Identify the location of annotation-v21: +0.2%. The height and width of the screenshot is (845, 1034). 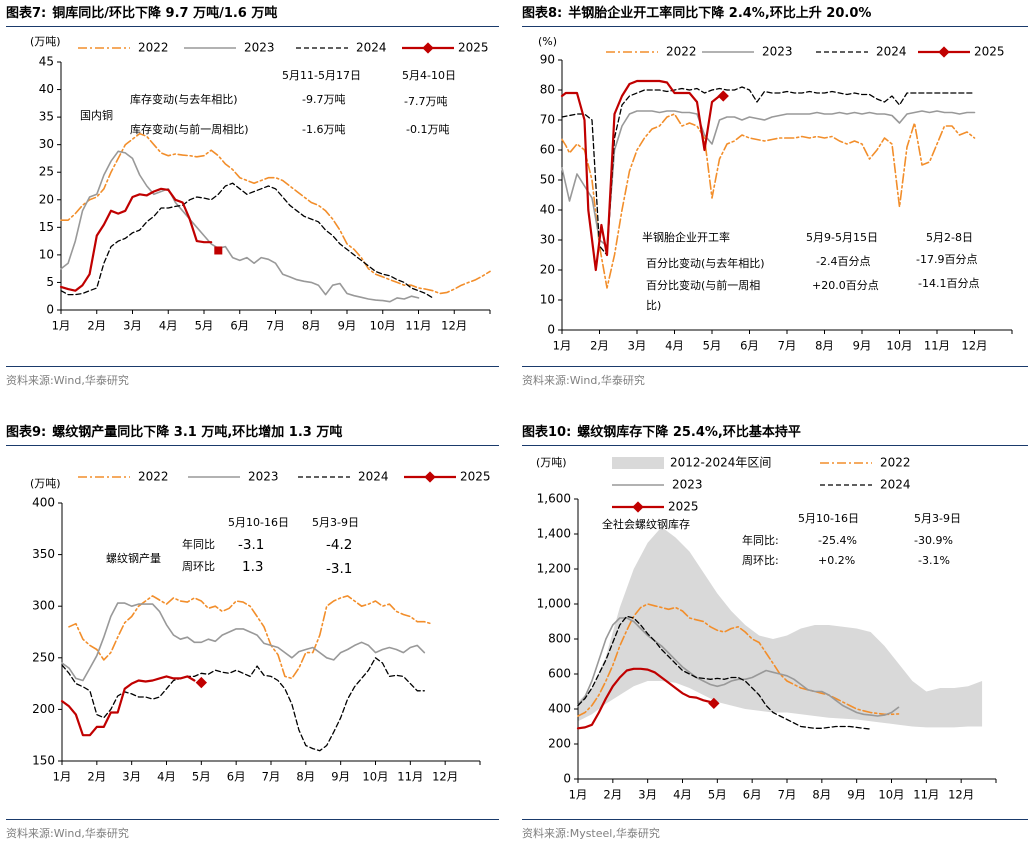
(836, 560).